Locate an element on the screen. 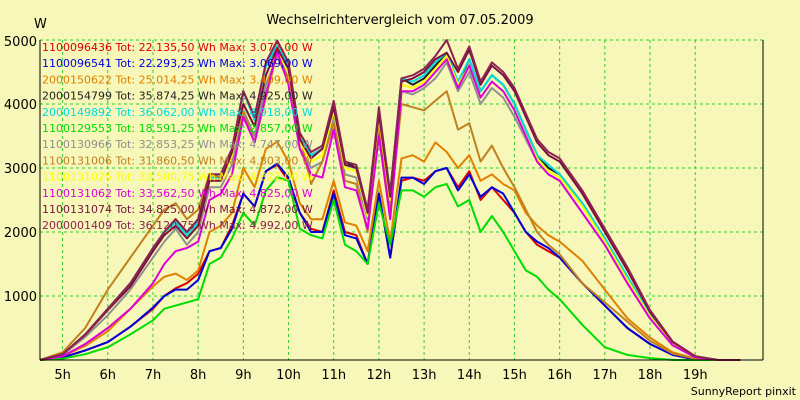 Image resolution: width=800 pixels, height=400 pixels. y-tick-label: 5000 is located at coordinates (20, 42).